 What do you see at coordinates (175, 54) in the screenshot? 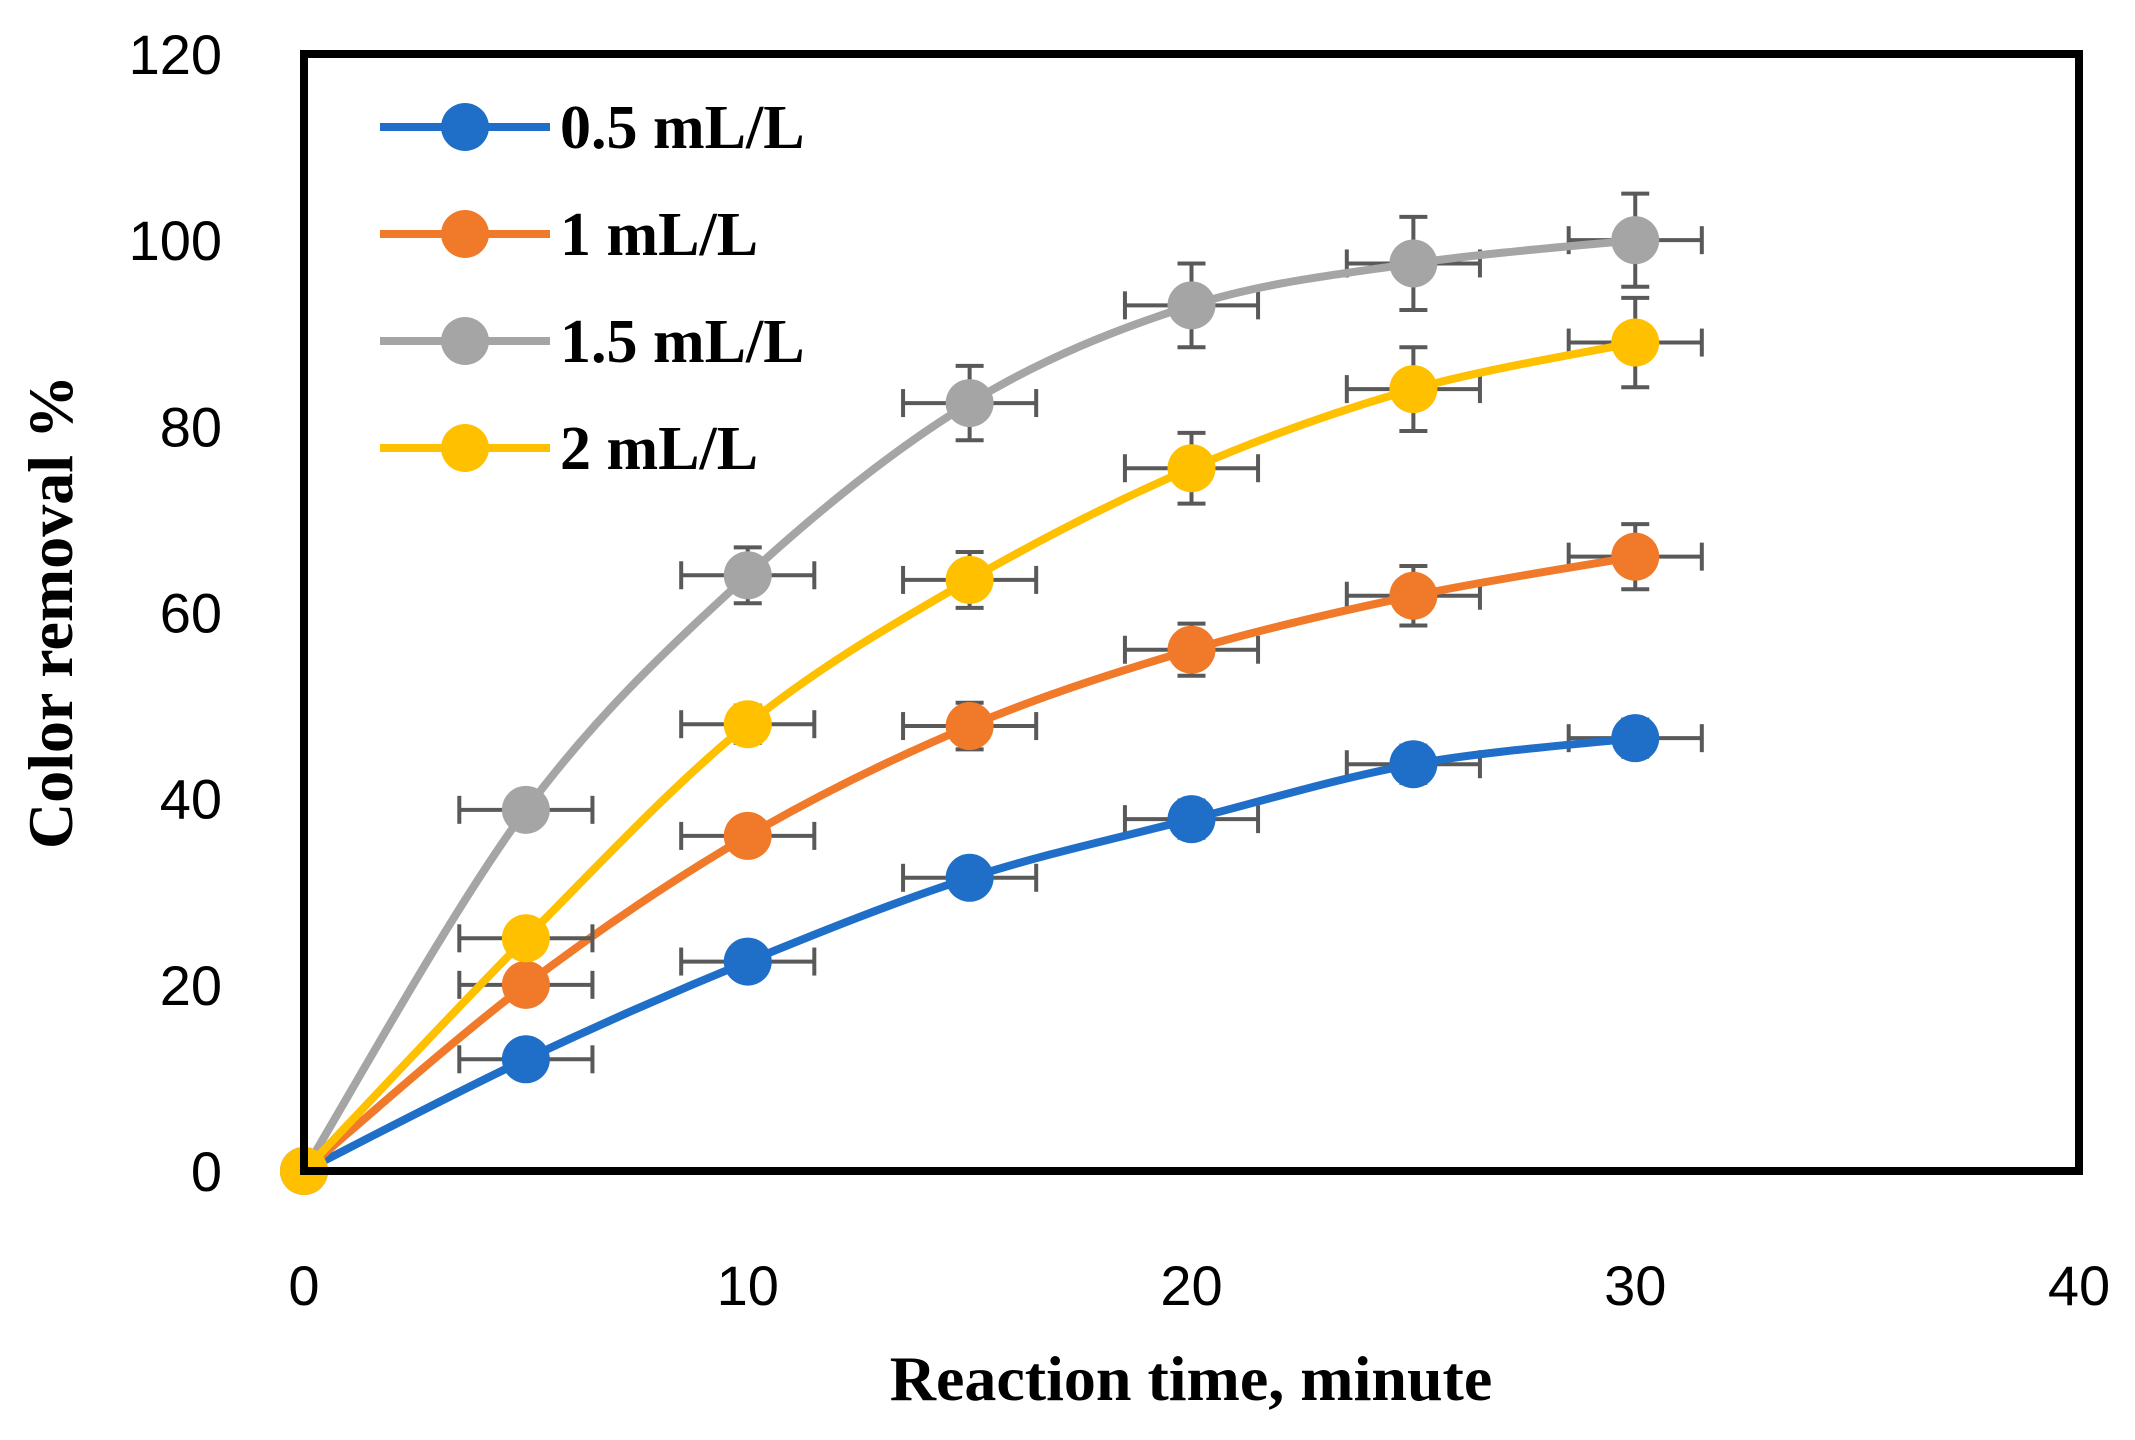
I see `y-tick-label: 120` at bounding box center [175, 54].